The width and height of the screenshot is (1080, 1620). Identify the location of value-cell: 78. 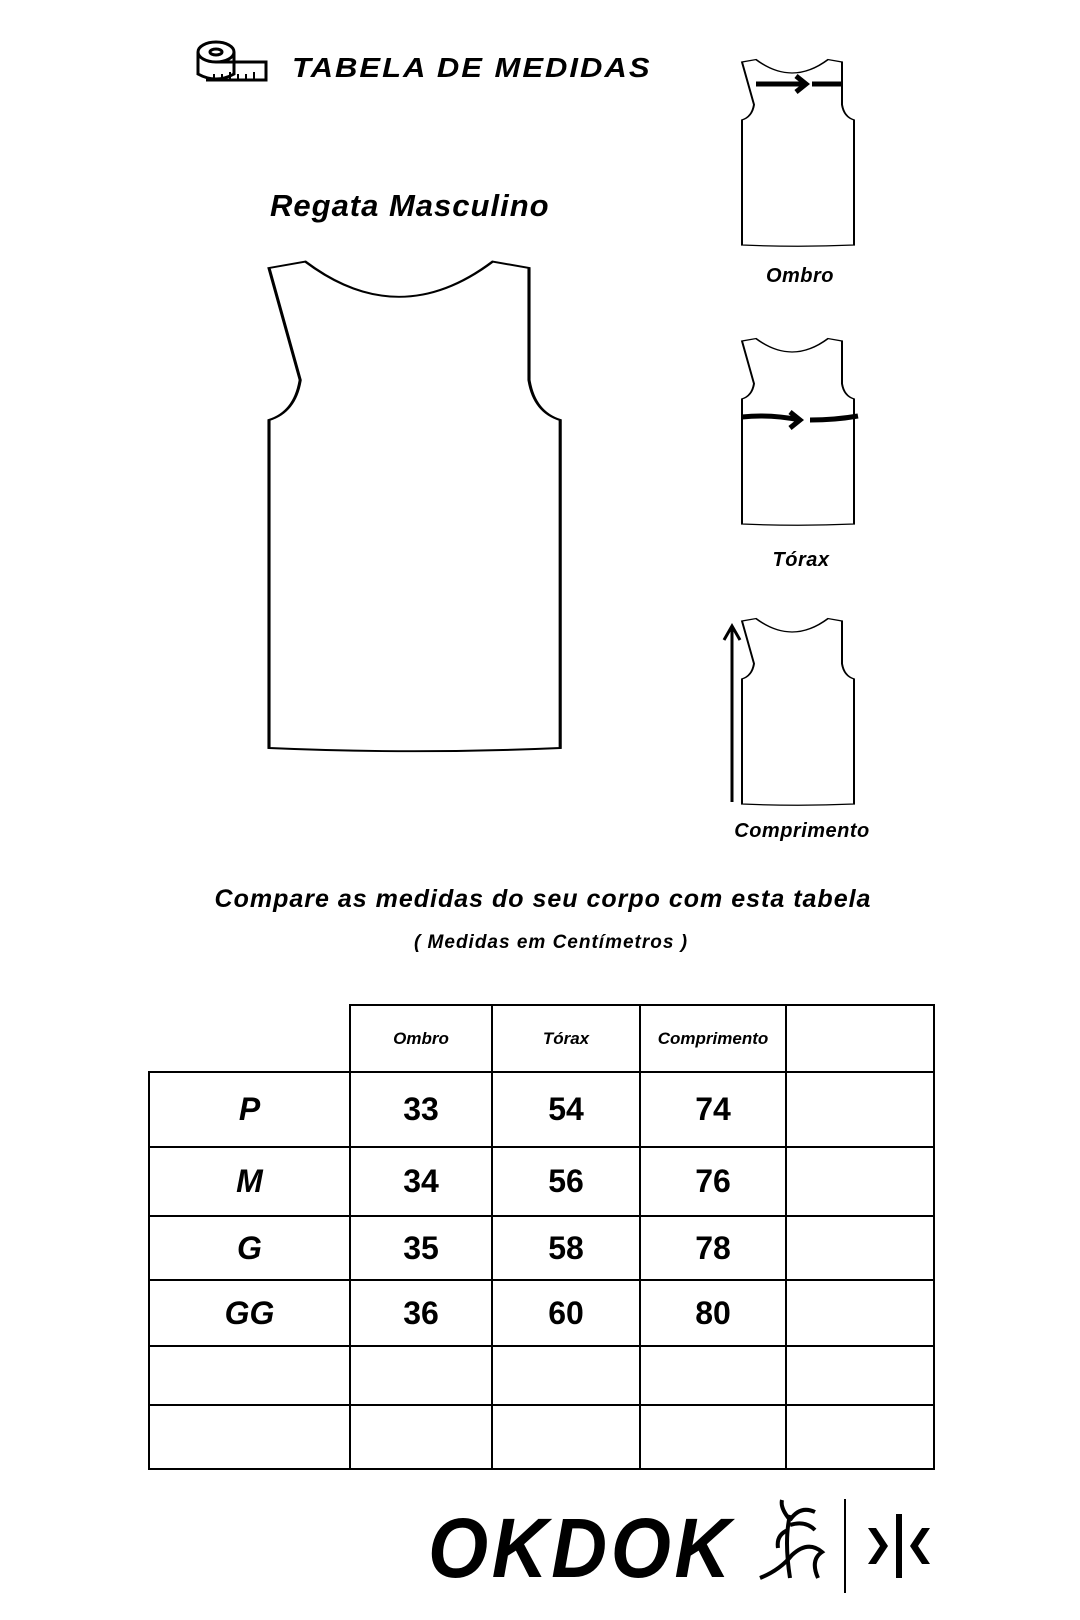
(713, 1248).